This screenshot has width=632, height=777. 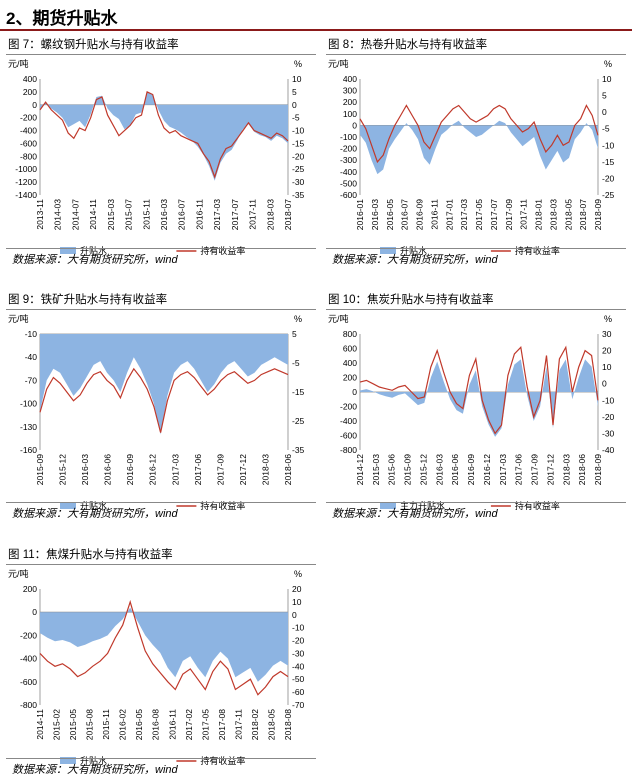 What do you see at coordinates (582, 469) in the screenshot?
I see `x-tick-label: 2018-06` at bounding box center [582, 469].